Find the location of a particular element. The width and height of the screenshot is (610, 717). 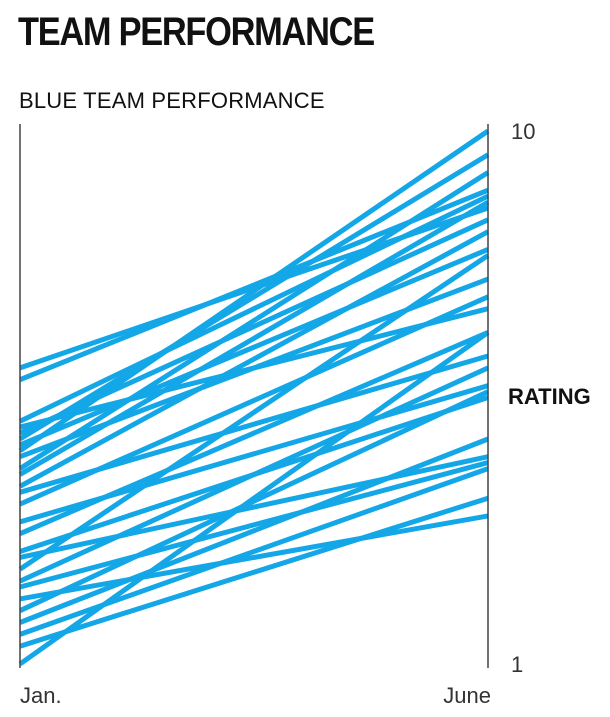

page-title: TEAM PERFORMANCE is located at coordinates (196, 32).